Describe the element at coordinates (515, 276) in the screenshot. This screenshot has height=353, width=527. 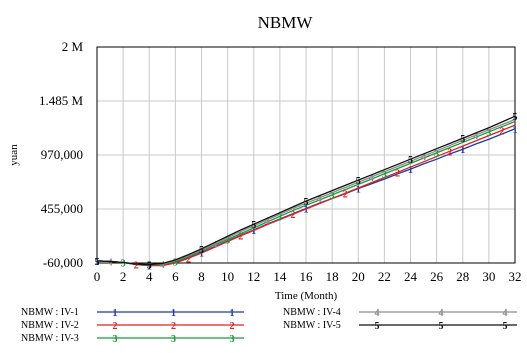
I see `x-tick-label: 32` at that location.